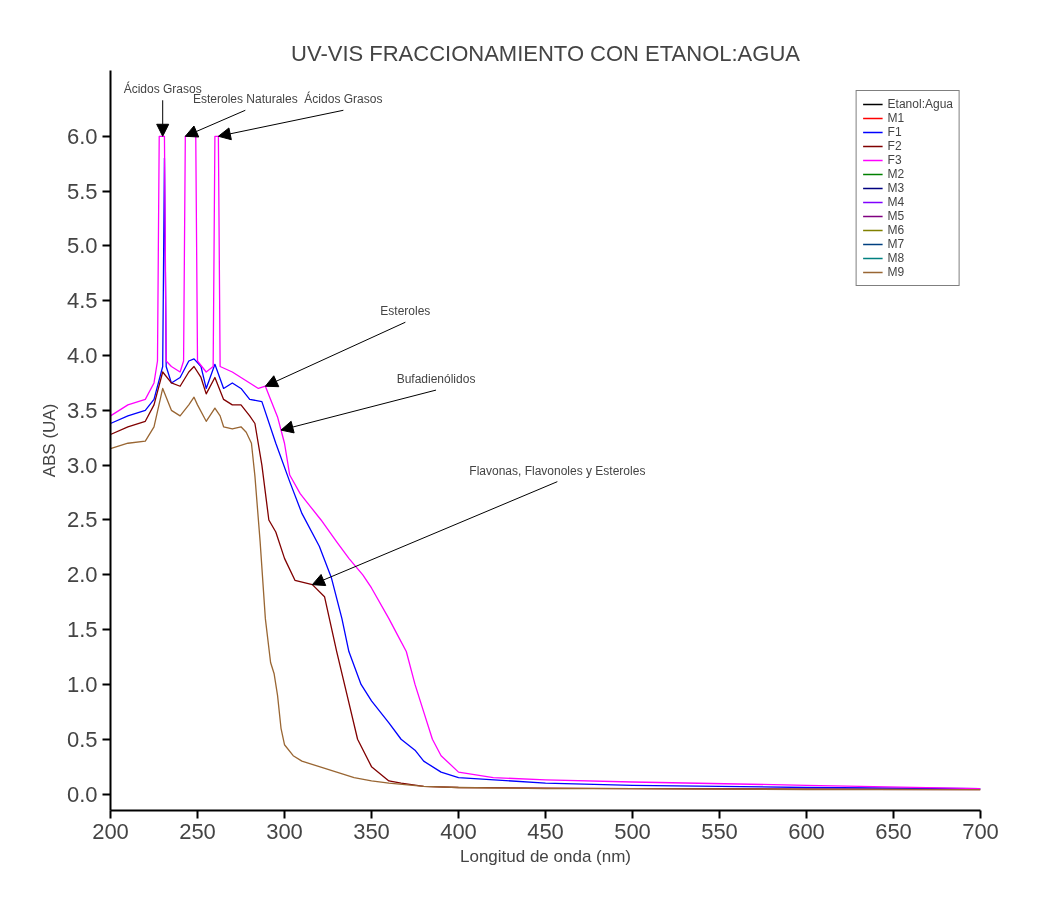  I want to click on y-axis-title: ABS (UA), so click(49, 440).